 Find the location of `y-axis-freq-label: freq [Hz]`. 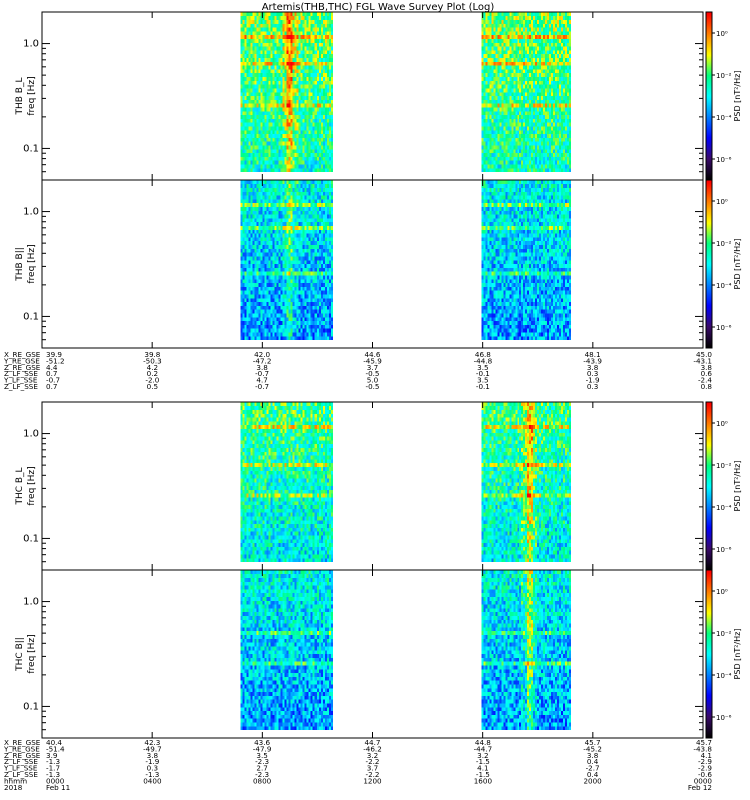

y-axis-freq-label: freq [Hz] is located at coordinates (32, 95).